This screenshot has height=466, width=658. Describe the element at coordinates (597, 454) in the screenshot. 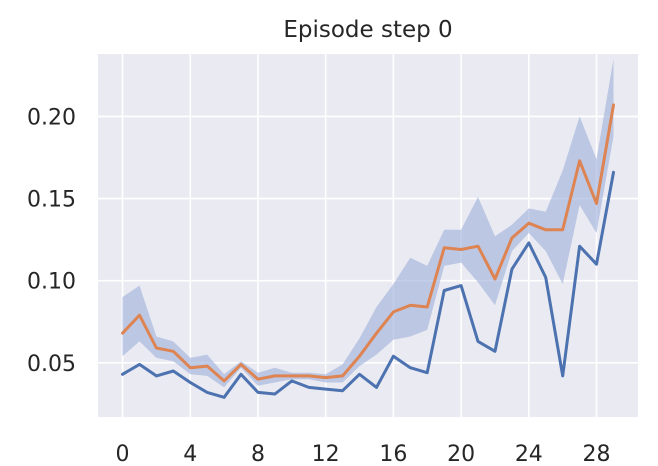

I see `x-tick-label: 28` at that location.